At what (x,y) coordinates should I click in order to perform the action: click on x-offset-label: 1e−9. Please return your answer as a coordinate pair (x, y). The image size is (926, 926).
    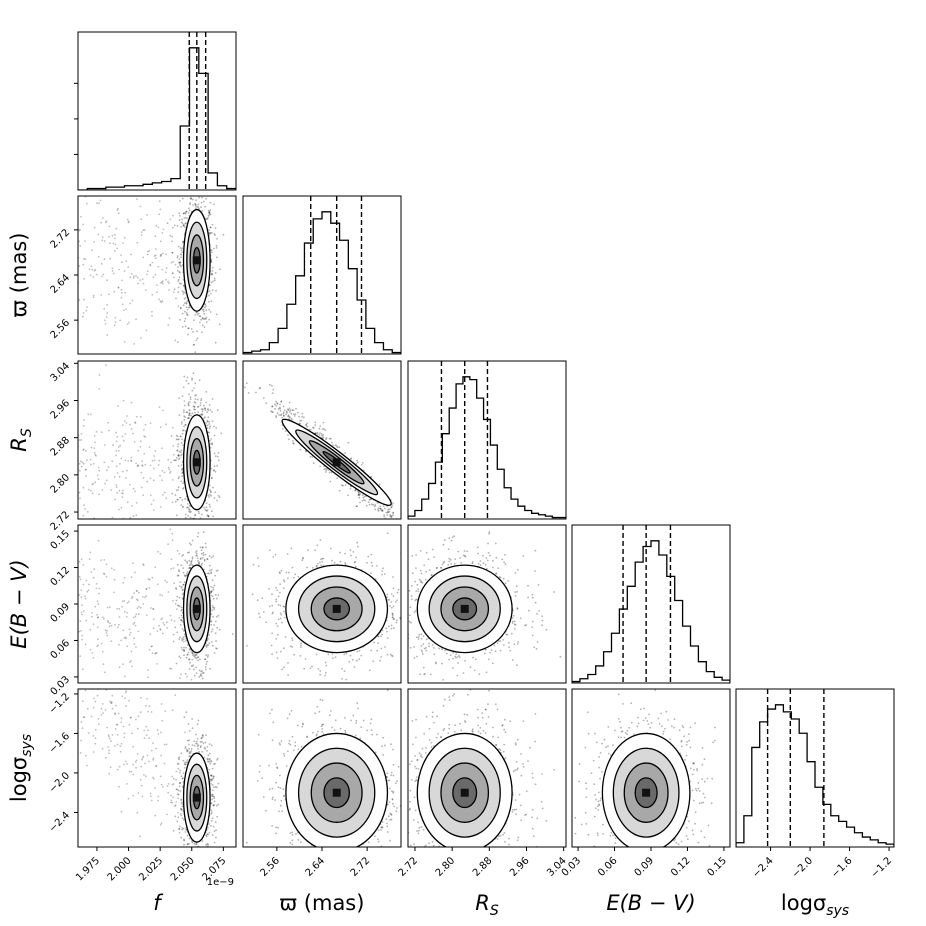
    Looking at the image, I should click on (220, 882).